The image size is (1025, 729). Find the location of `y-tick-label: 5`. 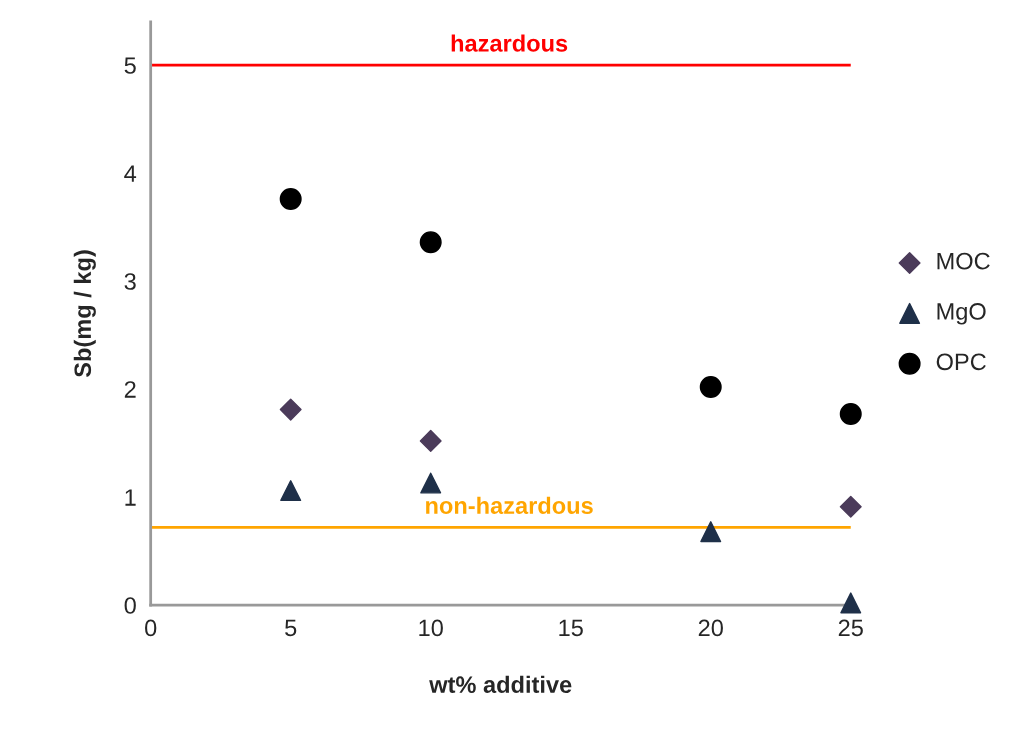

y-tick-label: 5 is located at coordinates (130, 65).